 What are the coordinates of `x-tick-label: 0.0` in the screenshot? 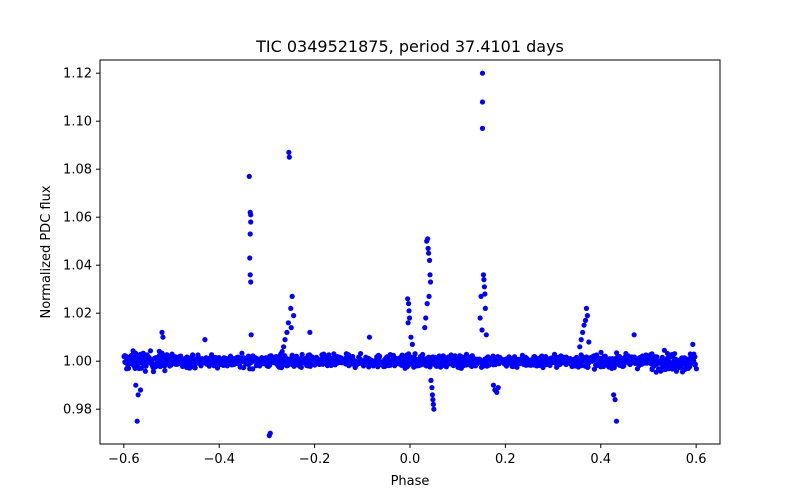 It's located at (410, 459).